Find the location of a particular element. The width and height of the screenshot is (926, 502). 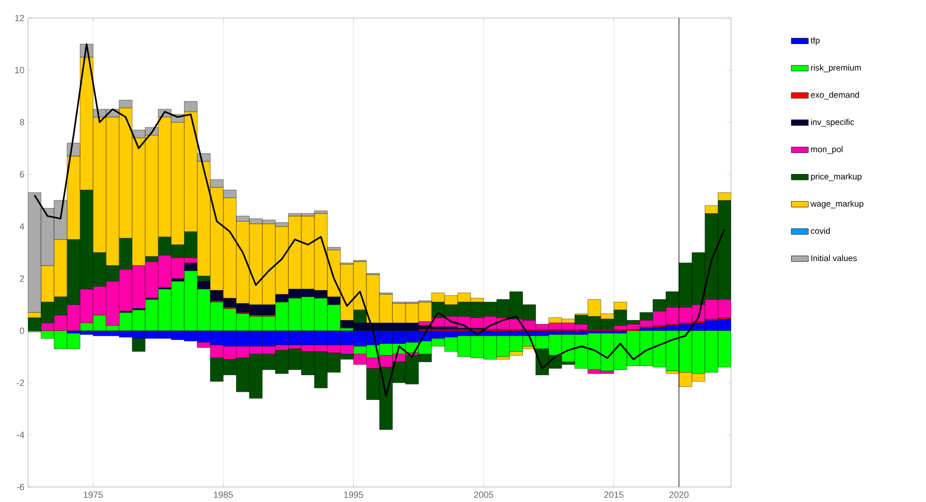

legend-label: tfp is located at coordinates (815, 41).